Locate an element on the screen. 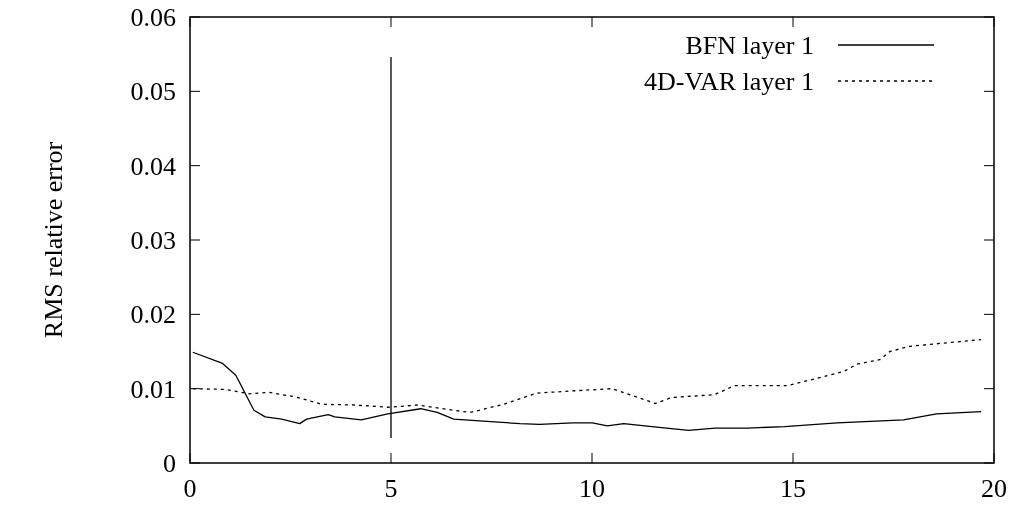 This screenshot has height=517, width=1018. x-tick-label: 15 is located at coordinates (793, 488).